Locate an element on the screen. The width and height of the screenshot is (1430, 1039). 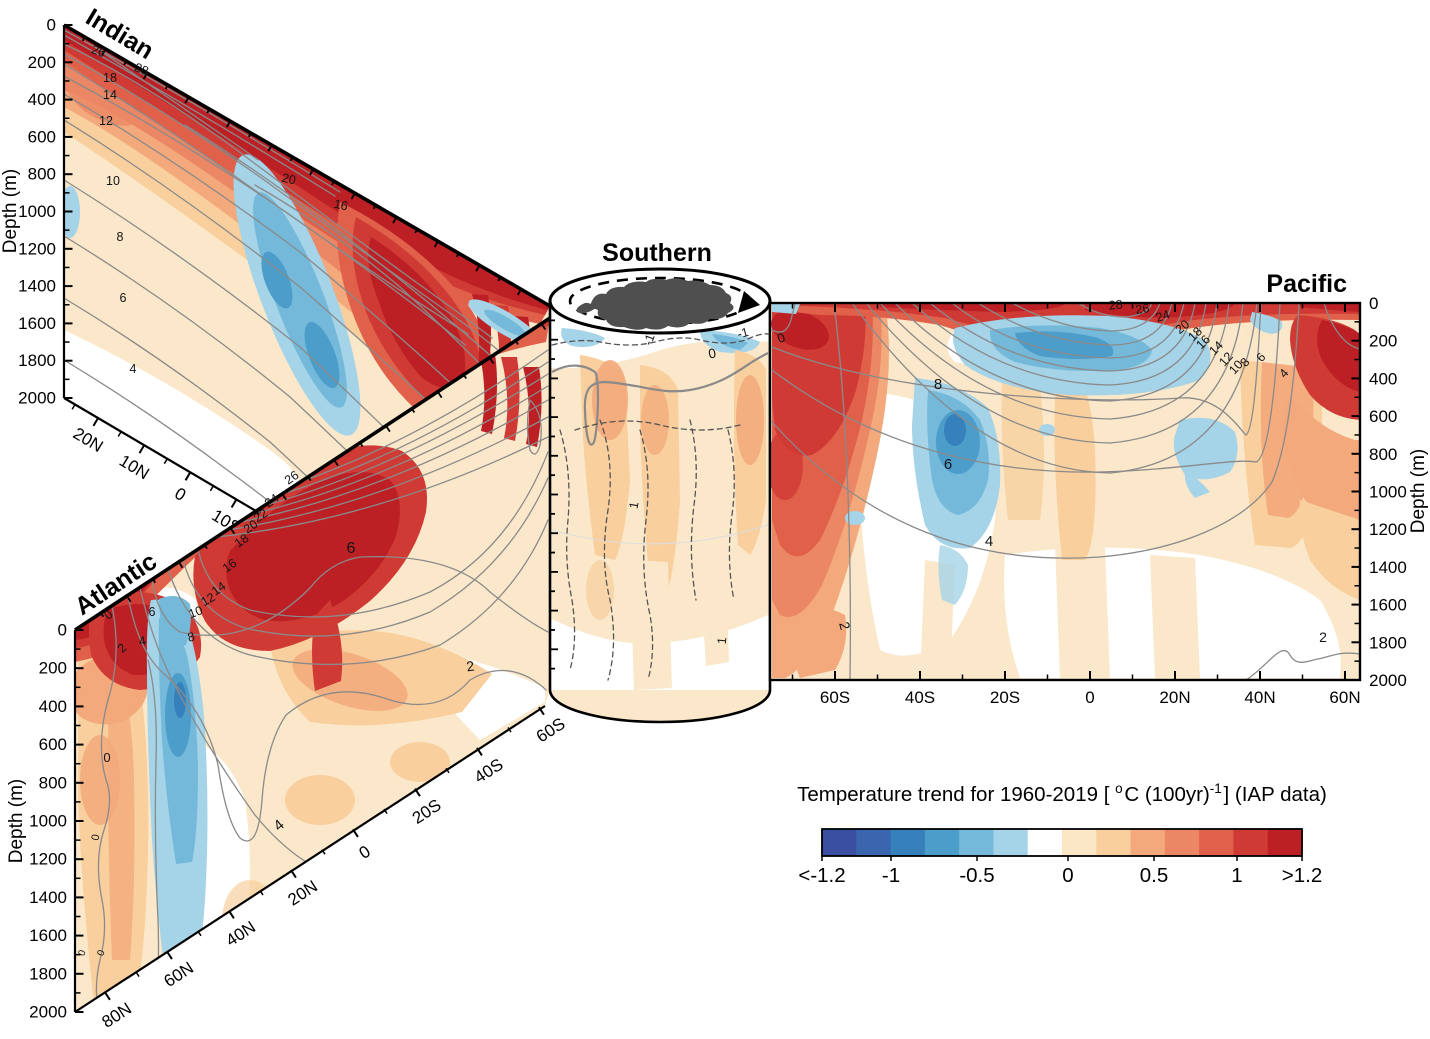
pacific-depth-tick-label: 1000 is located at coordinates (1388, 492).